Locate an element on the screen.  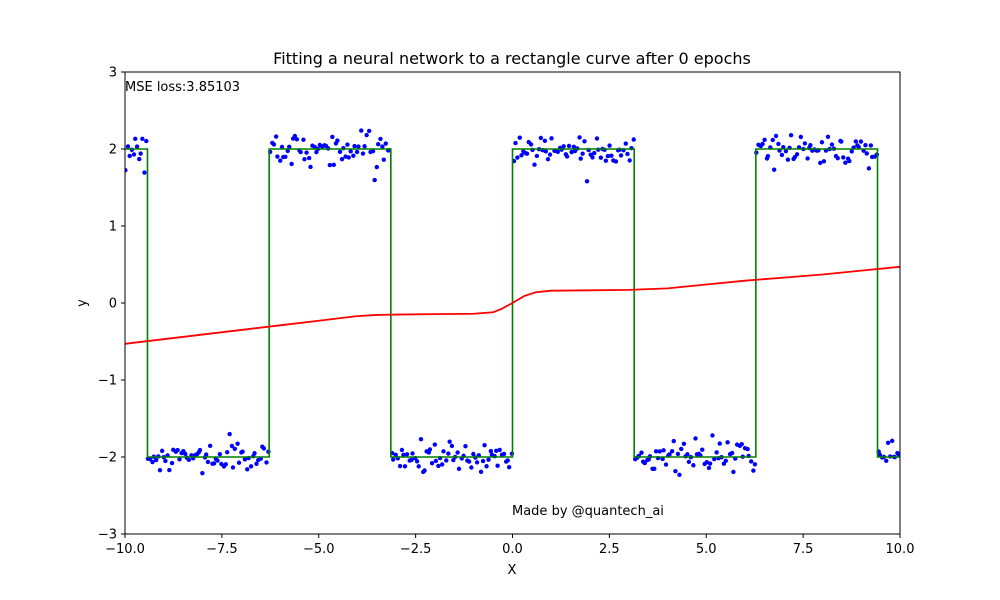
y-tick-label: 1 is located at coordinates (113, 227).